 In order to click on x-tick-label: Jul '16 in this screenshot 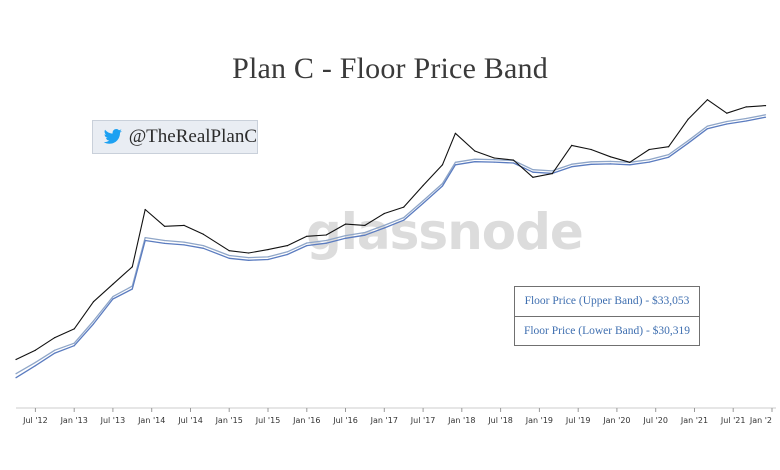, I will do `click(345, 420)`.